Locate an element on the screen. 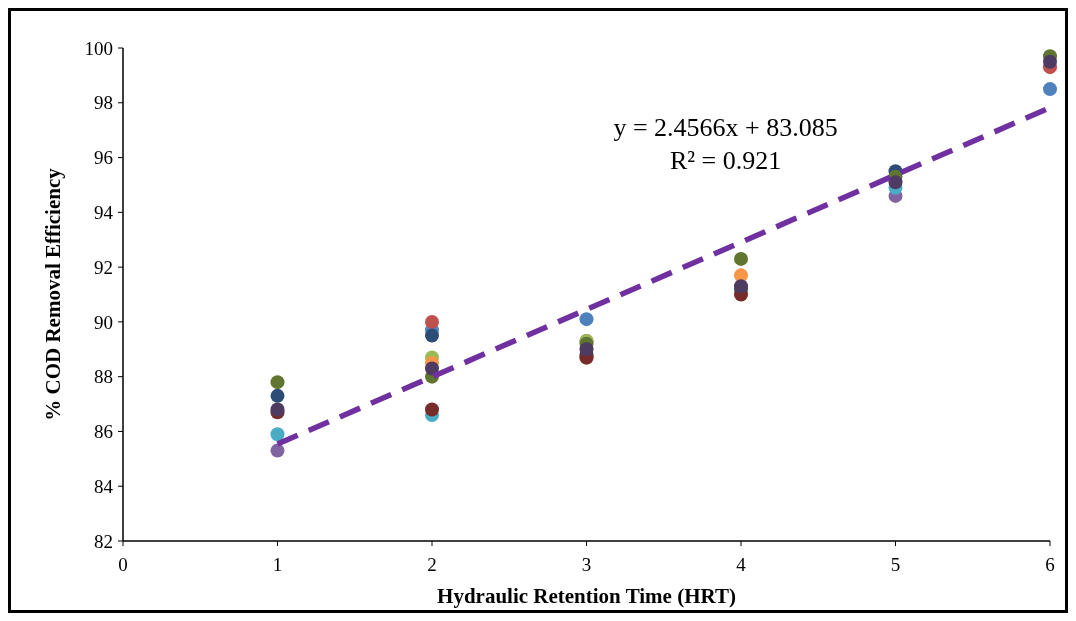 This screenshot has height=621, width=1076. annotation: R² = 0.921 is located at coordinates (725, 160).